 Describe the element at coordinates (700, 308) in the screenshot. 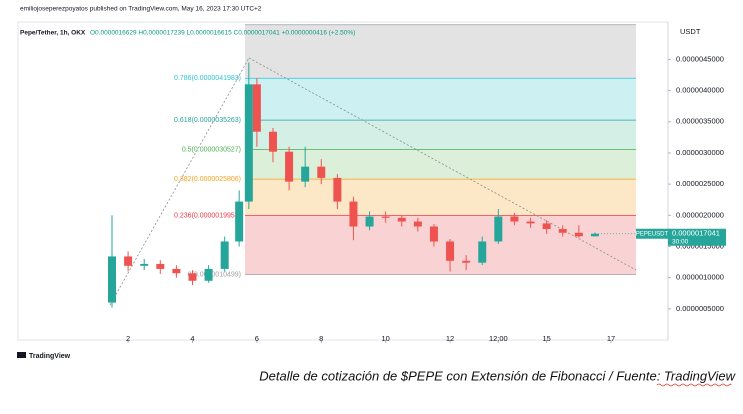

I see `y-tick-label: 0.0000005000` at that location.